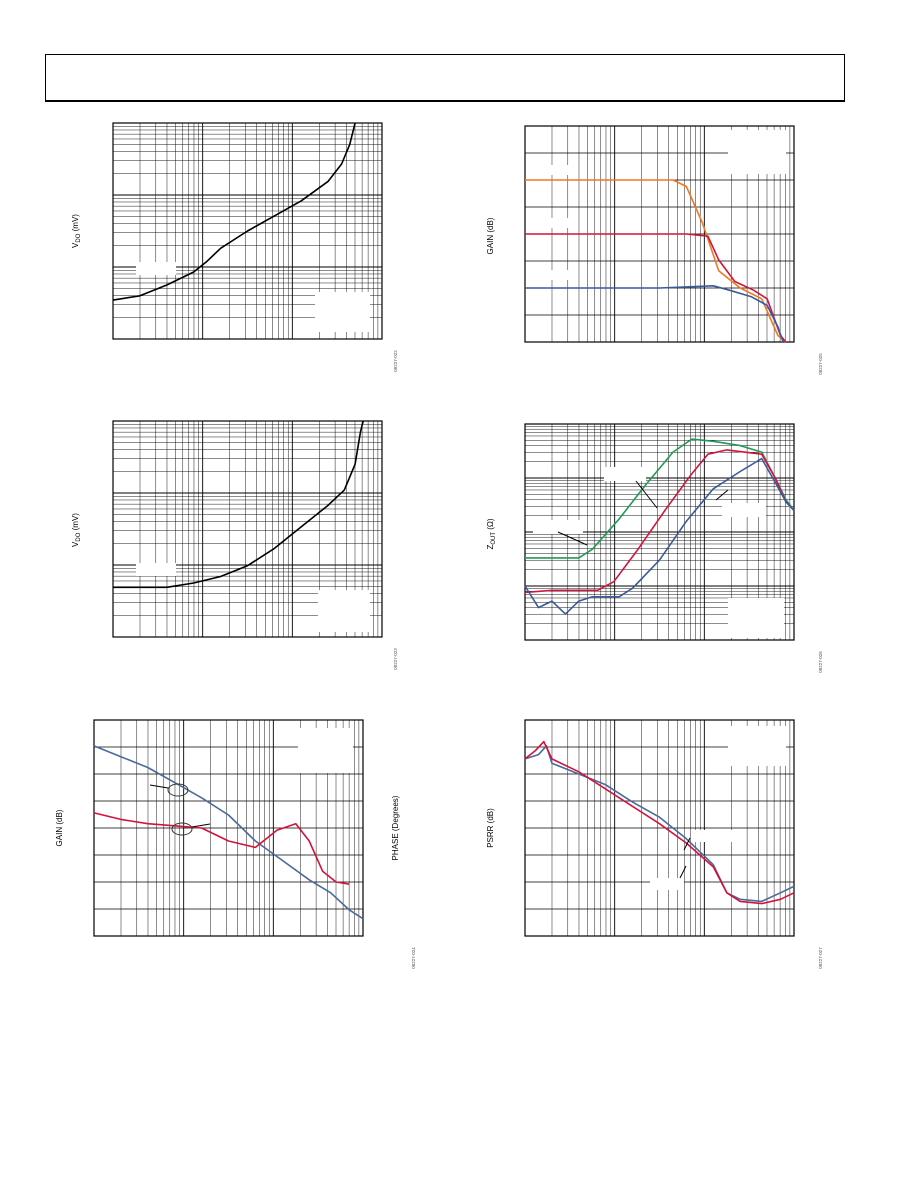 This screenshot has width=918, height=1188. What do you see at coordinates (395, 659) in the screenshot?
I see `figure-code: 08227-023` at bounding box center [395, 659].